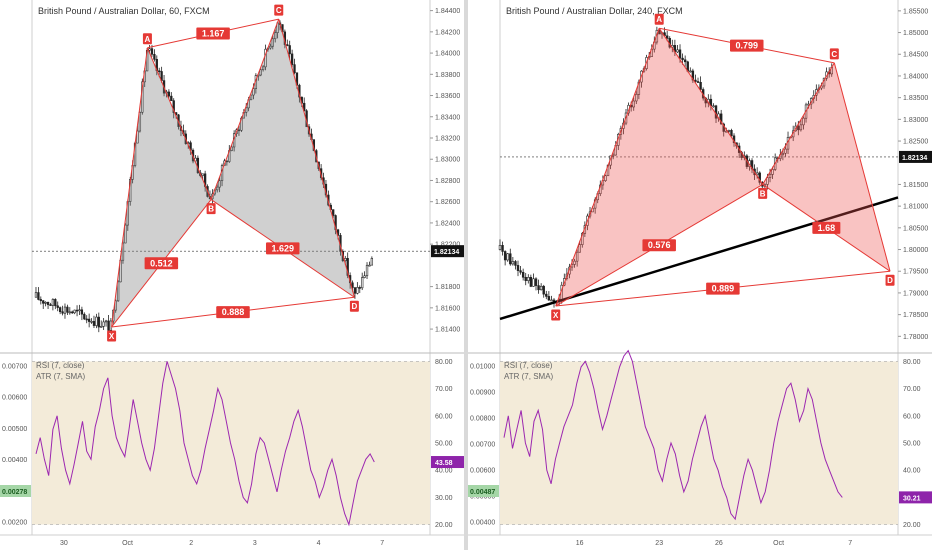 The image size is (932, 550). What do you see at coordinates (447, 245) in the screenshot?
I see `chart1-price-tick-label-11: 1.82200` at bounding box center [447, 245].